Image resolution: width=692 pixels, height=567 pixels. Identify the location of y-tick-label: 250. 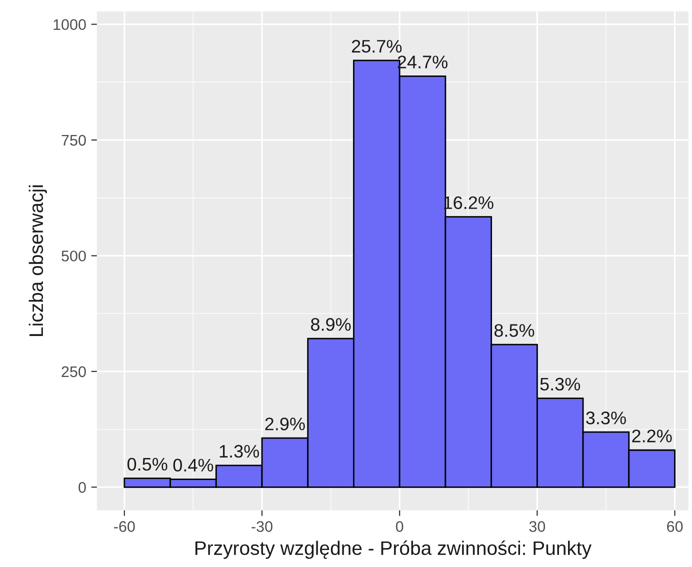
(74, 372).